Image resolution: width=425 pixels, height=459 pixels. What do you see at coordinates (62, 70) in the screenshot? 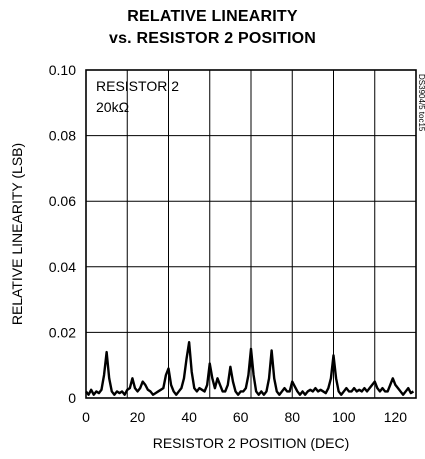
I see `y-tick-label: 0.10` at bounding box center [62, 70].